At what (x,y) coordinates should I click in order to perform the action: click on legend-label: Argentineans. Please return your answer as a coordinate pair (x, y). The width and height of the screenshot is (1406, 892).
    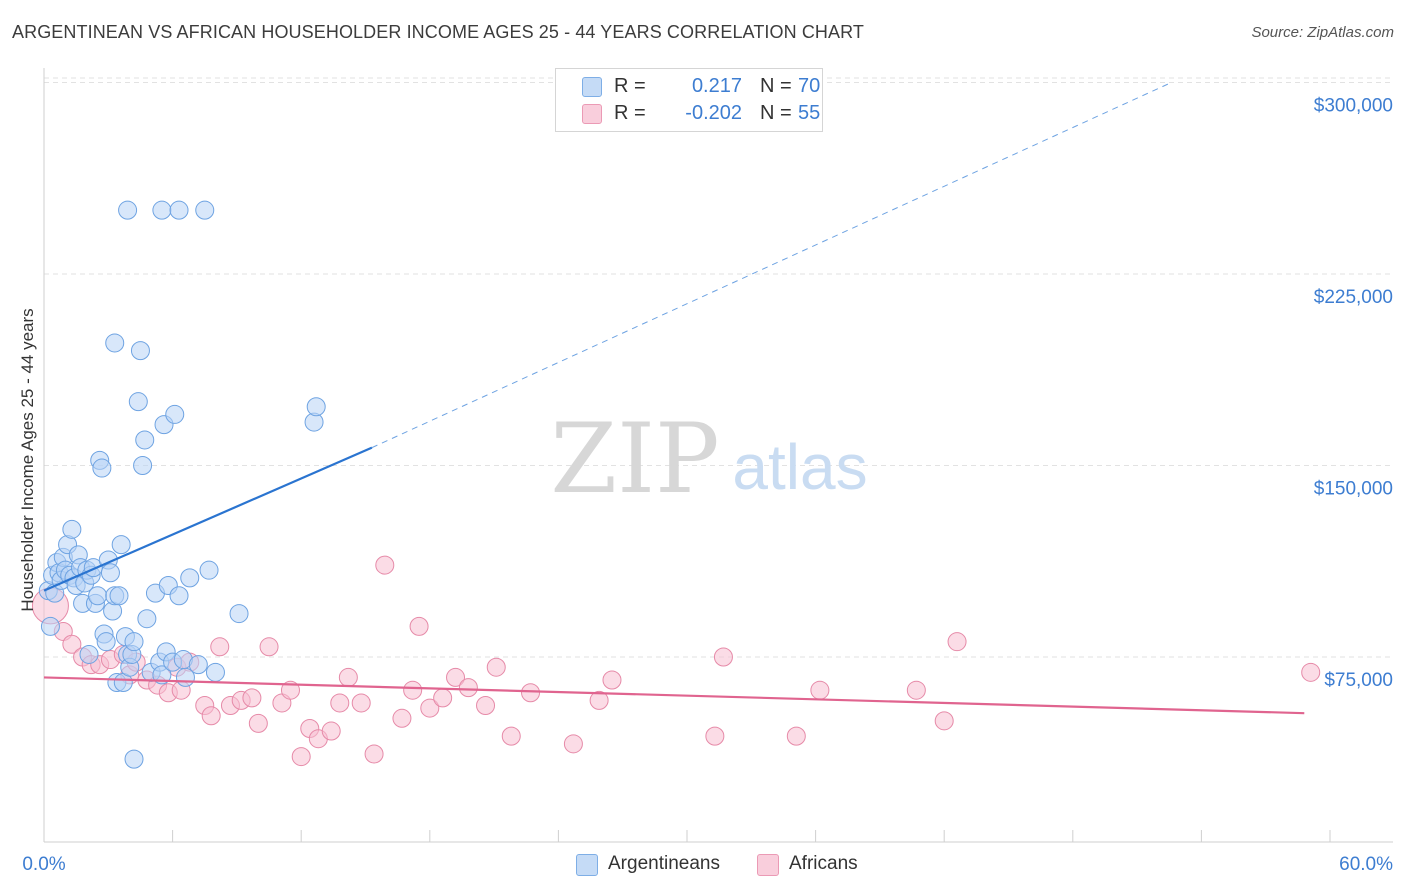
    Looking at the image, I should click on (664, 863).